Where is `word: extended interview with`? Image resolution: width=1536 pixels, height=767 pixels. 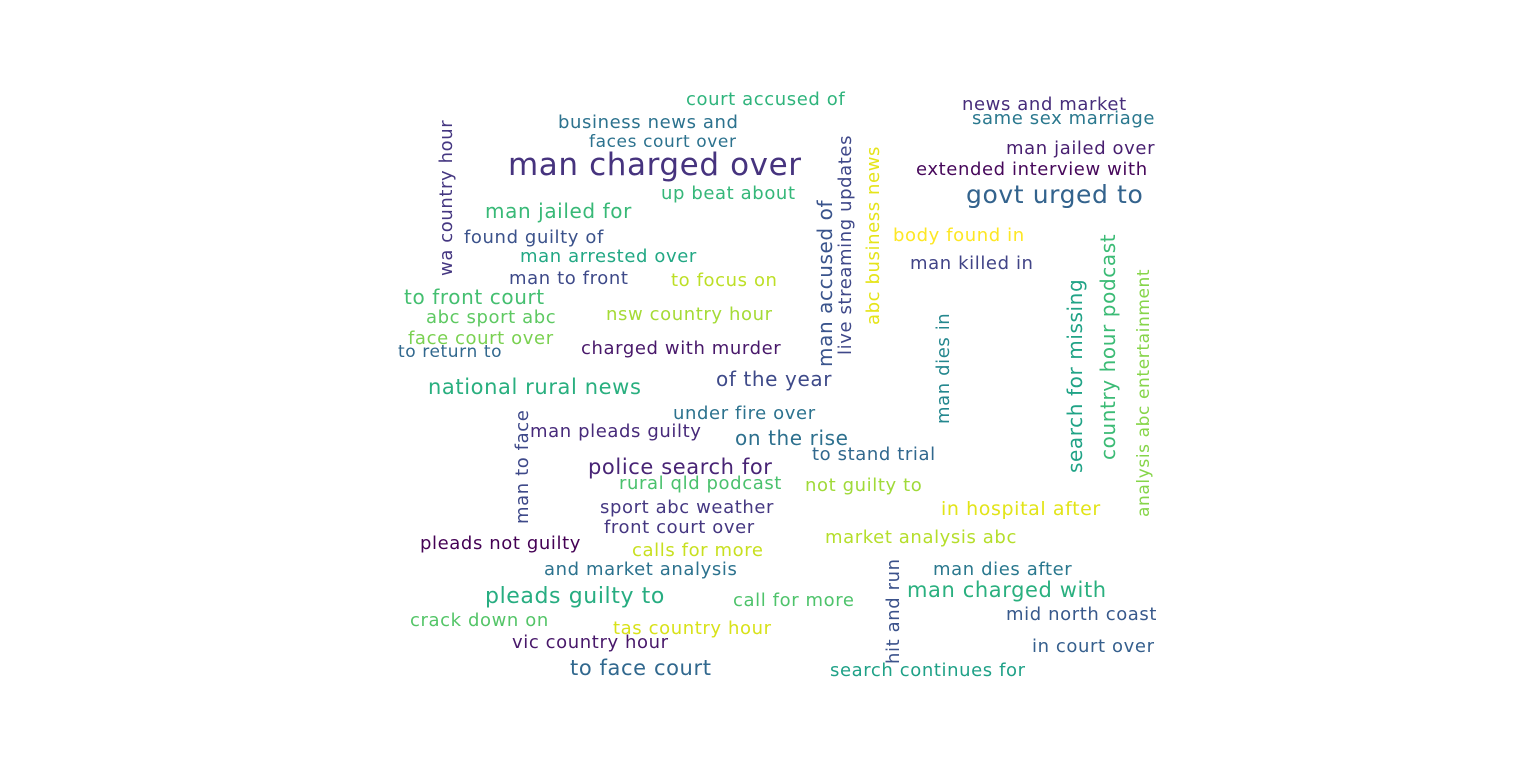
word: extended interview with is located at coordinates (1032, 169).